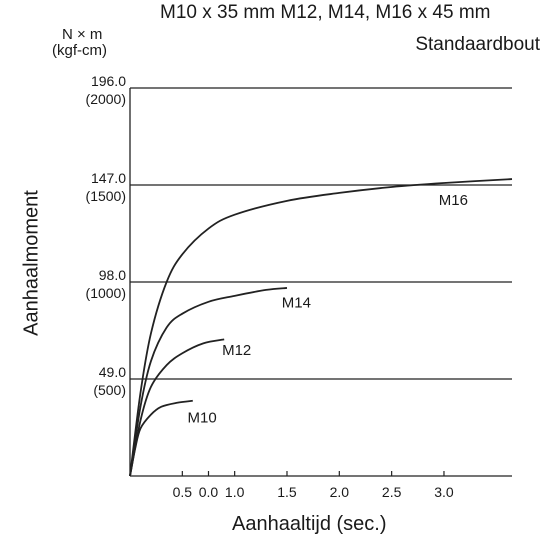  I want to click on y-unit-sublabel: (kgf-cm), so click(79, 50).